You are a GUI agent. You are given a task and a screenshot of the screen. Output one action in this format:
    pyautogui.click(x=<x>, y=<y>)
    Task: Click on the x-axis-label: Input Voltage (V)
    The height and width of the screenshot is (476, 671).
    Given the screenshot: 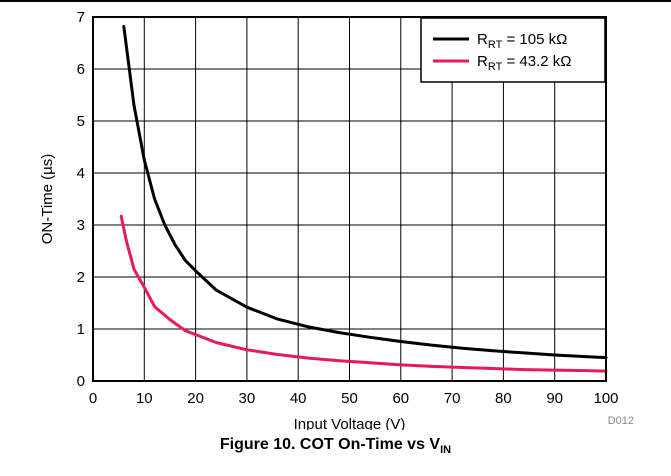 What is the action you would take?
    pyautogui.click(x=350, y=423)
    